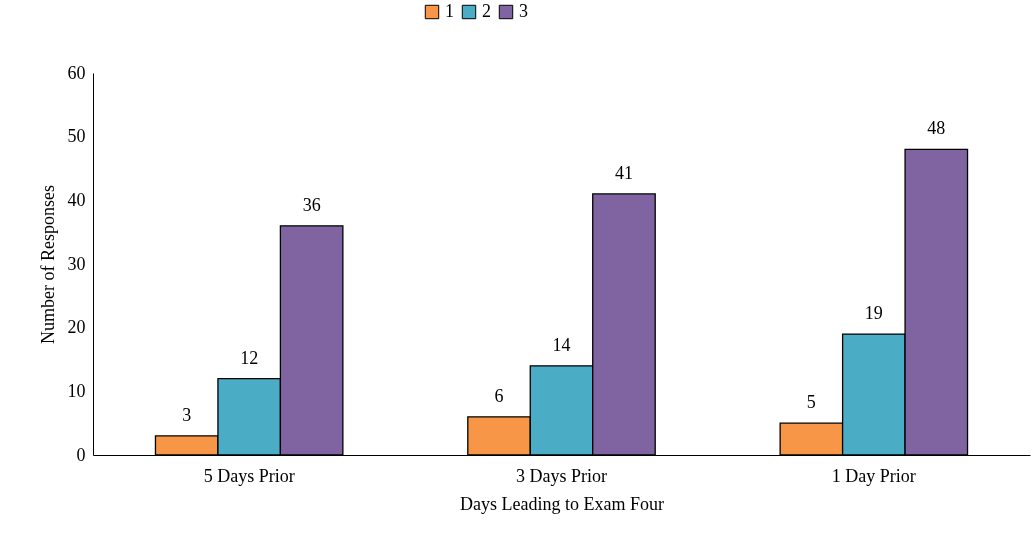  I want to click on legend-label: 1, so click(449, 11).